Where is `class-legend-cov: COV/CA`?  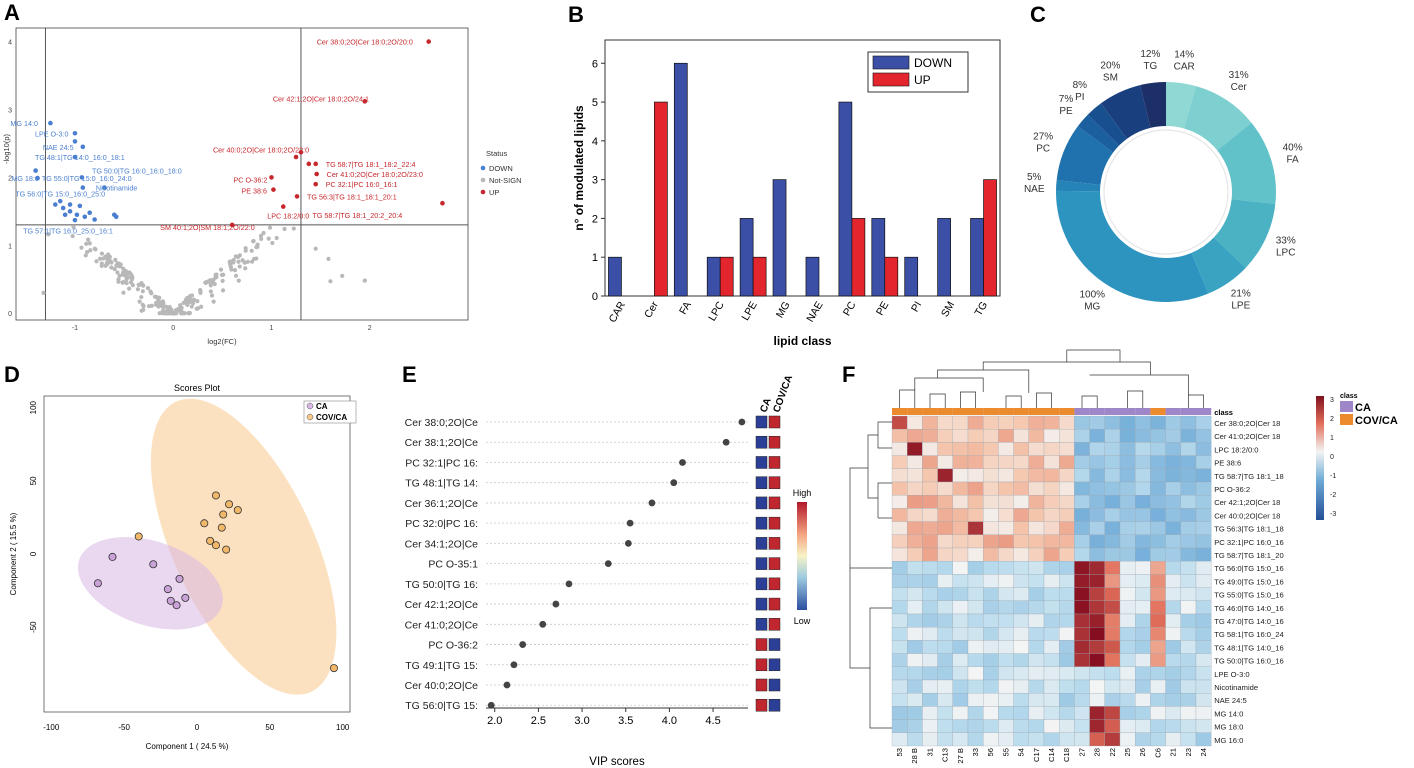
class-legend-cov: COV/CA is located at coordinates (1376, 421).